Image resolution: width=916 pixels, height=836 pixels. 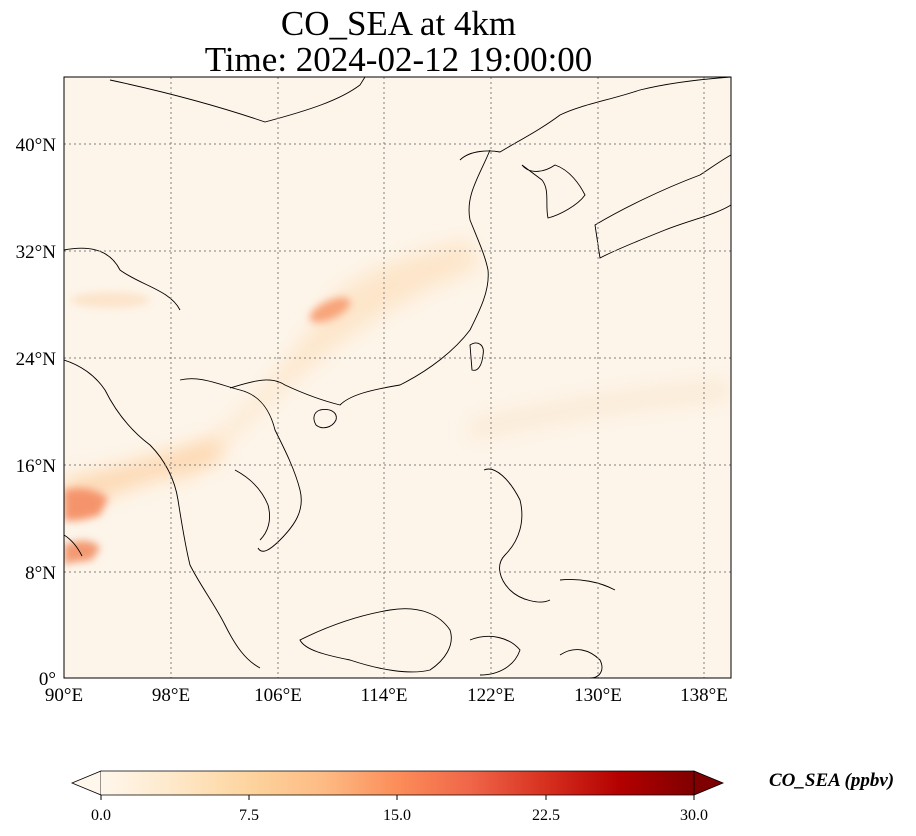 What do you see at coordinates (86, 783) in the screenshot?
I see `colorbar-min-extension` at bounding box center [86, 783].